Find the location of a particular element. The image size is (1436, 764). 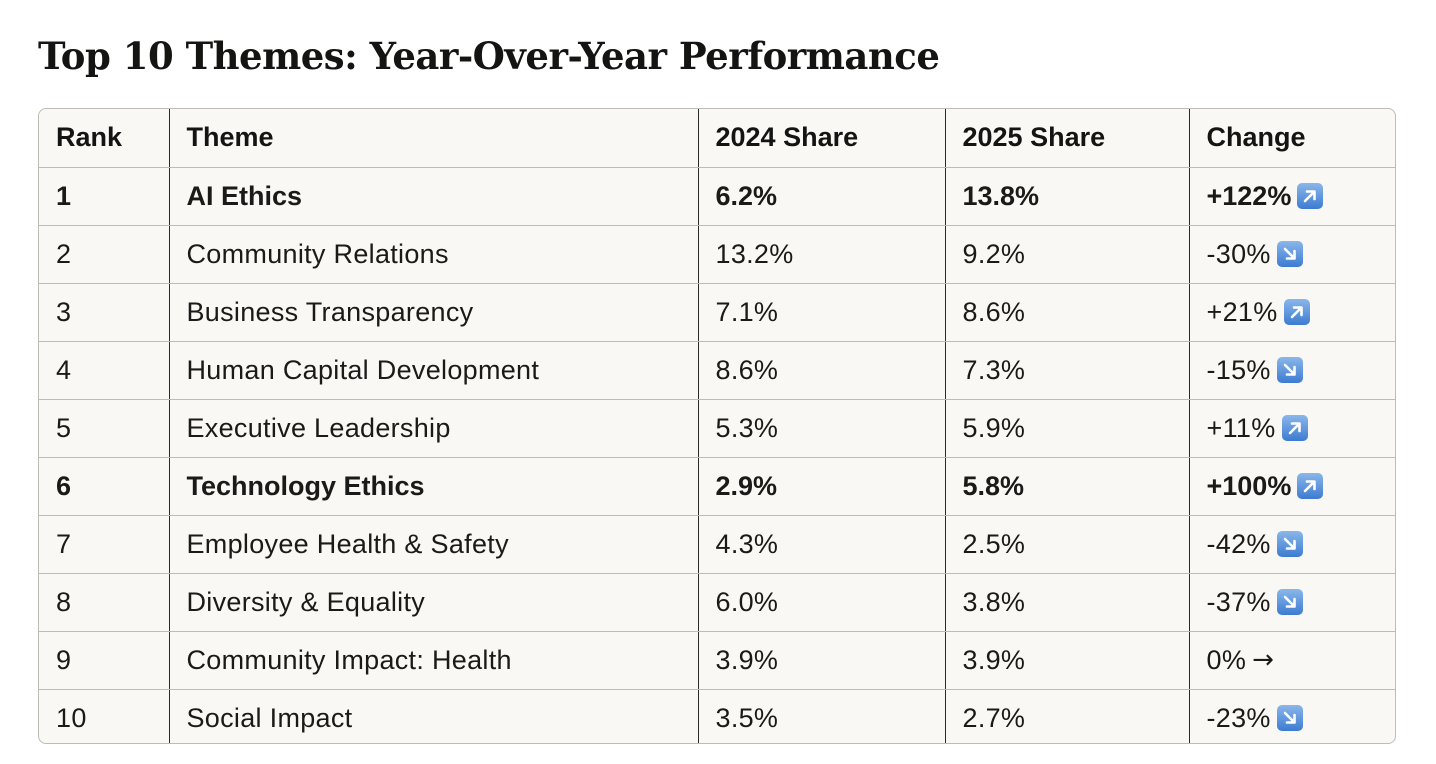

share-2025-cell: 2.5% is located at coordinates (1067, 544).